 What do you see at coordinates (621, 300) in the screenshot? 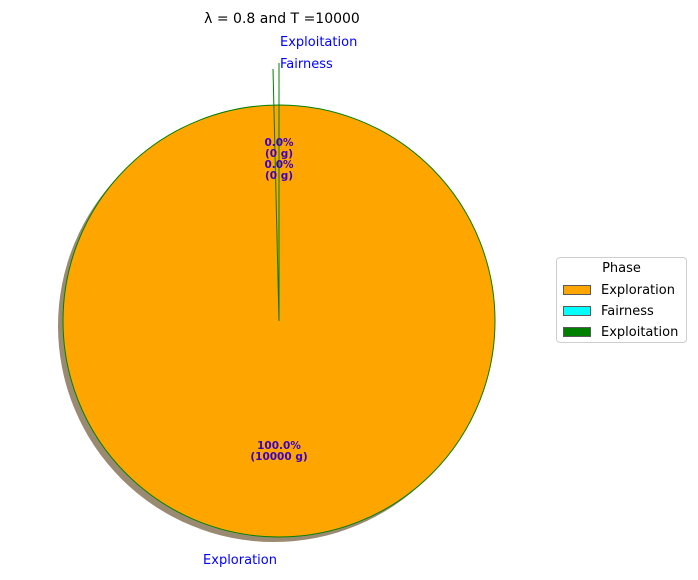
I see `legend: Phase Exploration Fairness Exploitation` at bounding box center [621, 300].